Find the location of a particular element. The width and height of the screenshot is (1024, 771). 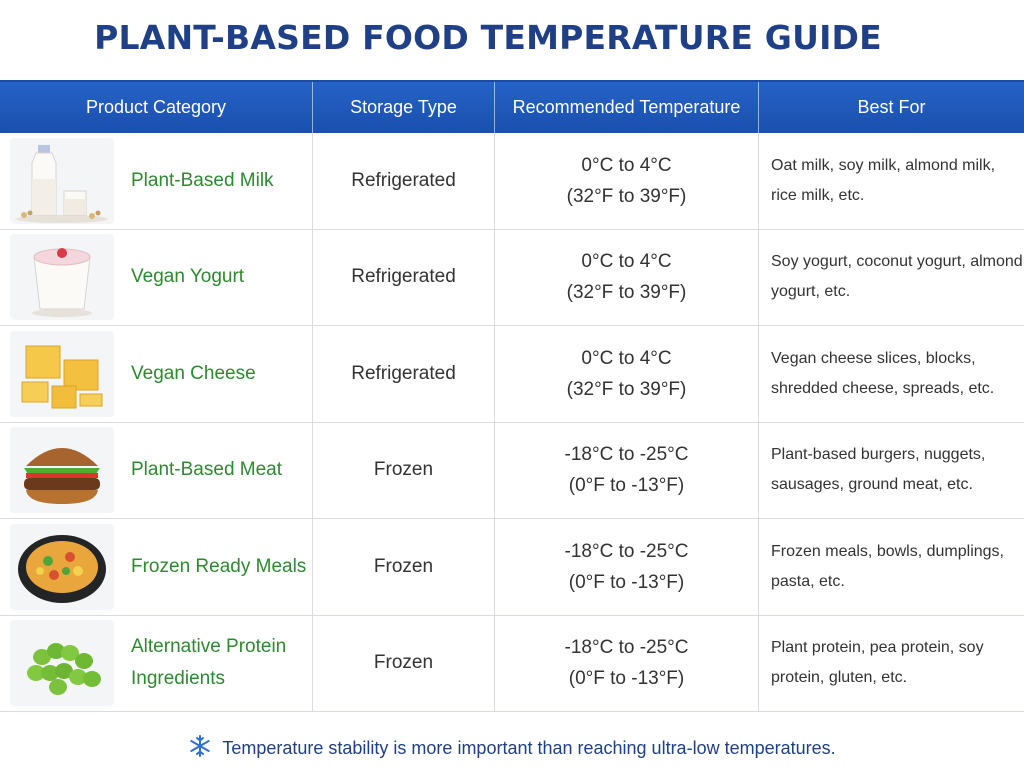

category-cell: Plant-Based Milk is located at coordinates (156, 181).